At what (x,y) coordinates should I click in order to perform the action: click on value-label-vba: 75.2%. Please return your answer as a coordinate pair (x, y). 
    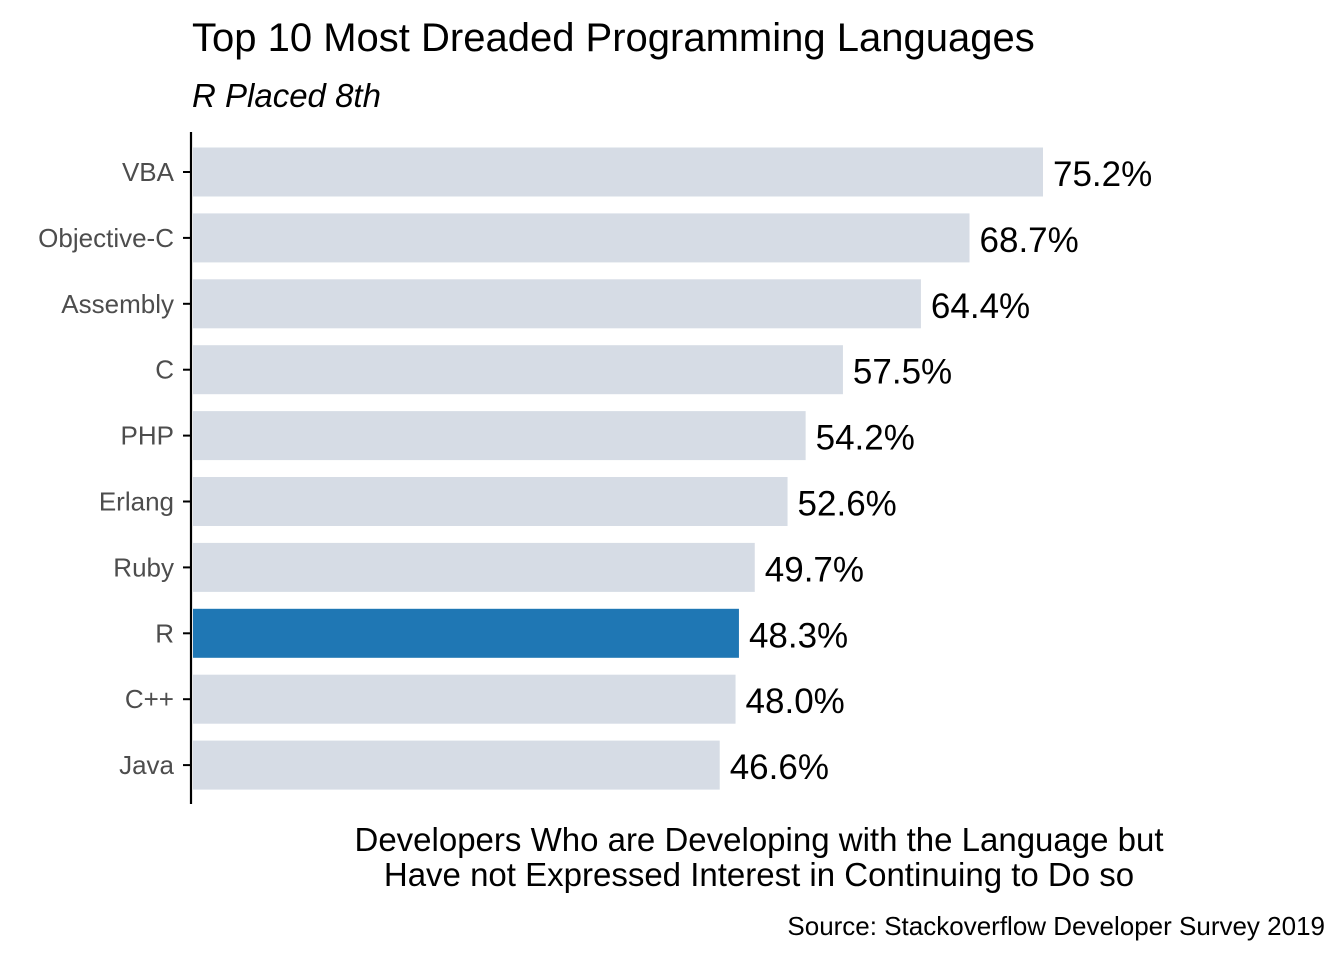
    Looking at the image, I should click on (1102, 174).